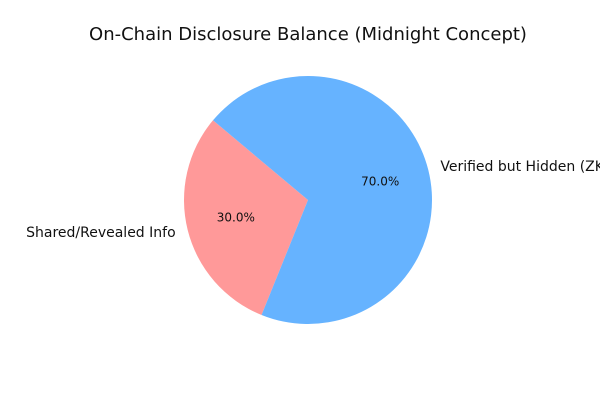  What do you see at coordinates (380, 182) in the screenshot?
I see `pie-percent-label-2: 70.0%` at bounding box center [380, 182].